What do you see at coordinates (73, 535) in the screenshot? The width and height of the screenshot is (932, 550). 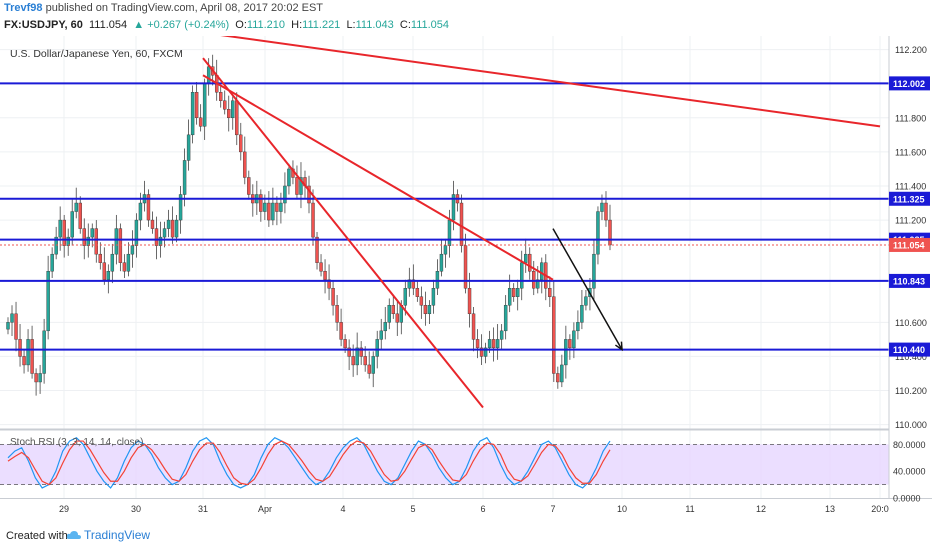 I see `tradingview-cloud-icon` at bounding box center [73, 535].